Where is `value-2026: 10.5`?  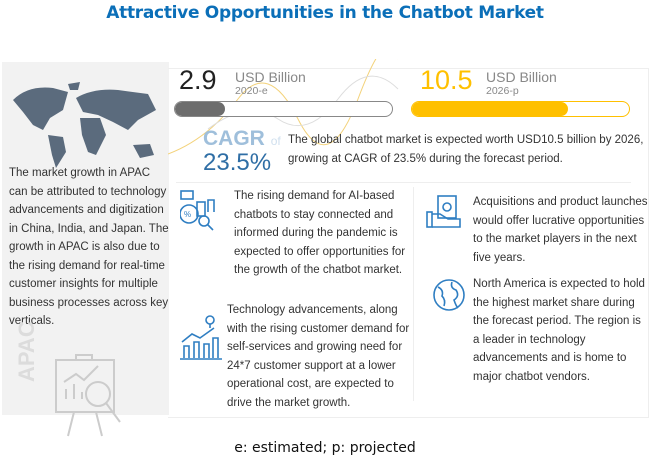 value-2026: 10.5 is located at coordinates (446, 80).